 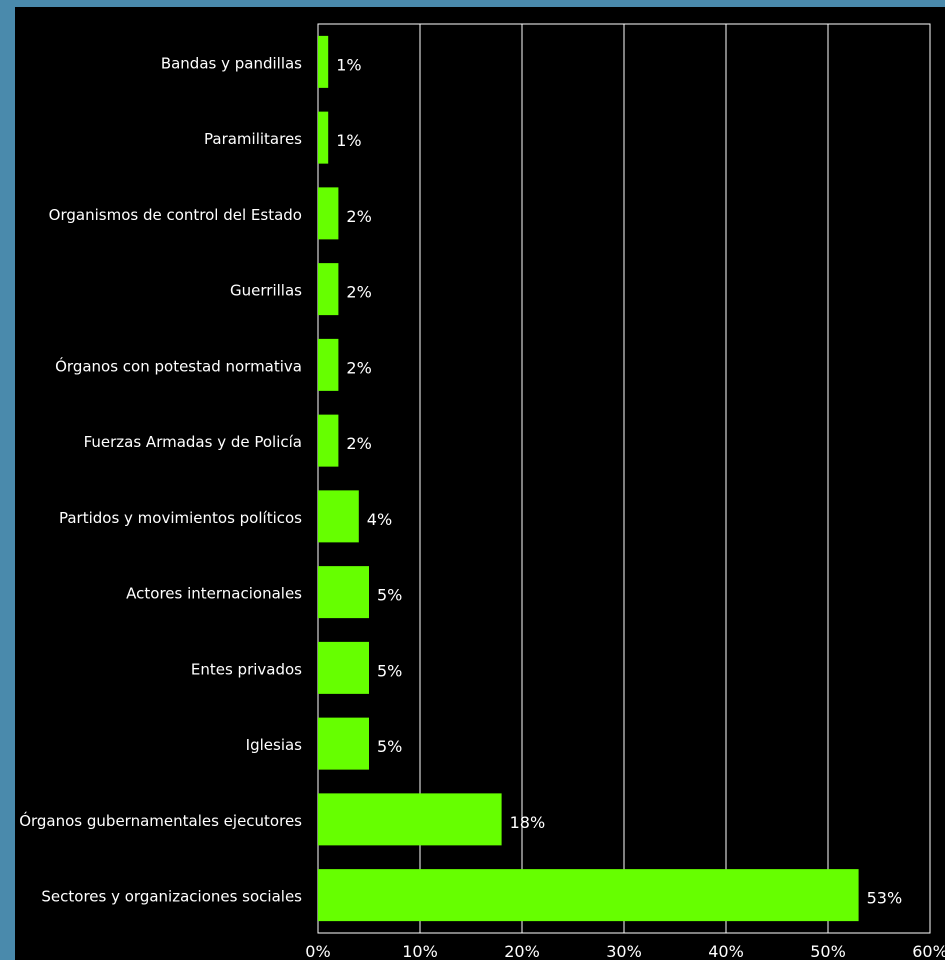 What do you see at coordinates (828, 951) in the screenshot?
I see `x-tick-label: 50%` at bounding box center [828, 951].